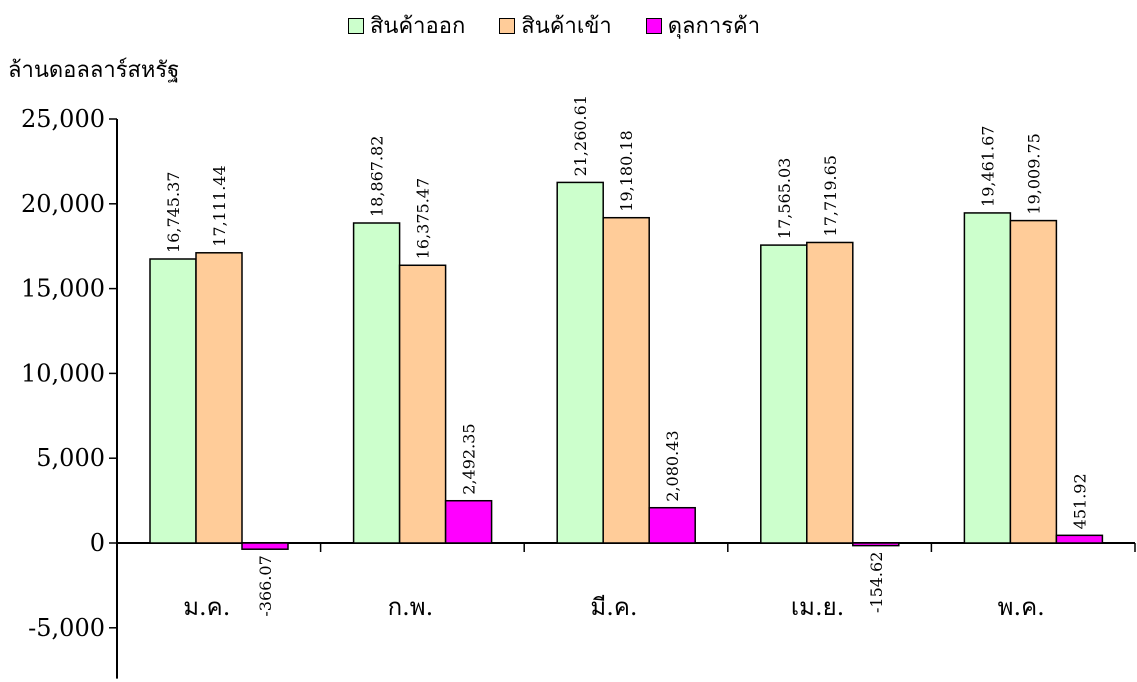 This screenshot has width=1137, height=682. What do you see at coordinates (411, 607) in the screenshot?
I see `x-tick-label: ก.พ.` at bounding box center [411, 607].